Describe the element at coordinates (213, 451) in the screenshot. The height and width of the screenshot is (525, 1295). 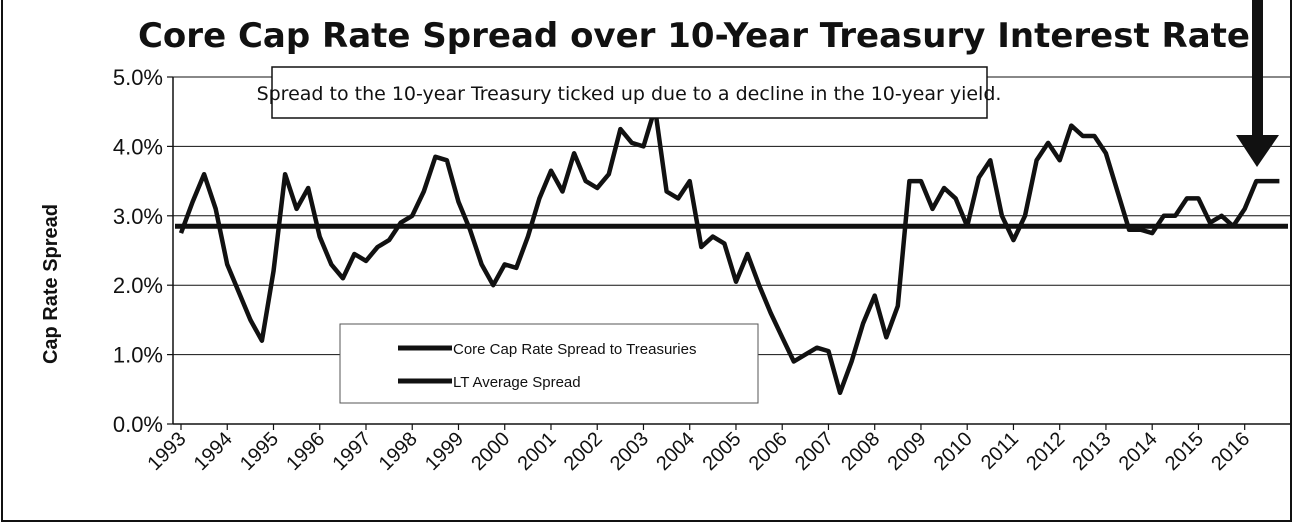
I see `x-tick-label: 1994` at that location.